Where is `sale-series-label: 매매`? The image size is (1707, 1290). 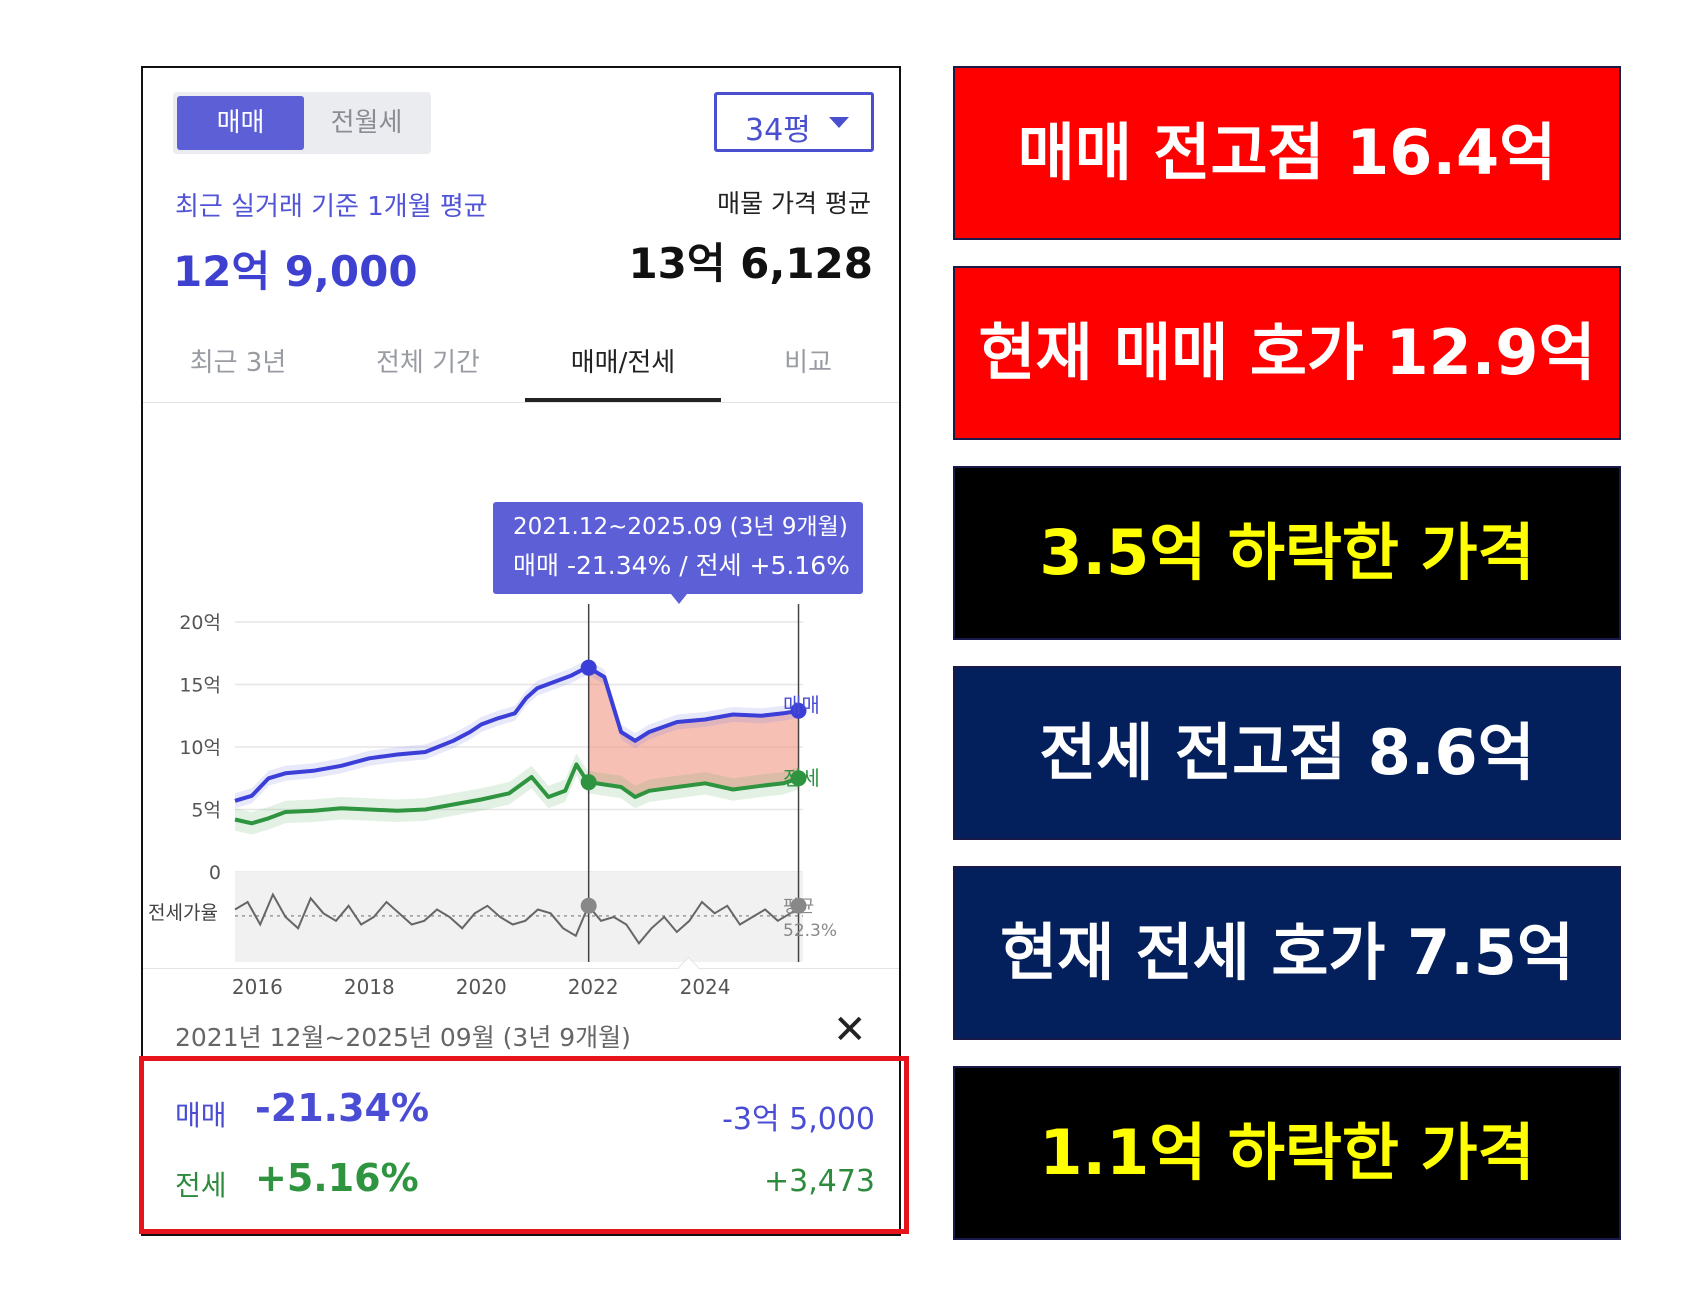
sale-series-label: 매매 is located at coordinates (801, 705).